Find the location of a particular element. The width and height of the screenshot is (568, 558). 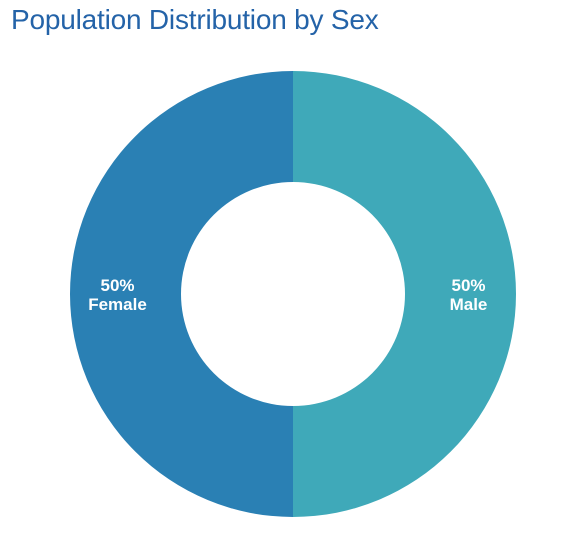

chart-title: Population Distribution by Sex is located at coordinates (195, 19).